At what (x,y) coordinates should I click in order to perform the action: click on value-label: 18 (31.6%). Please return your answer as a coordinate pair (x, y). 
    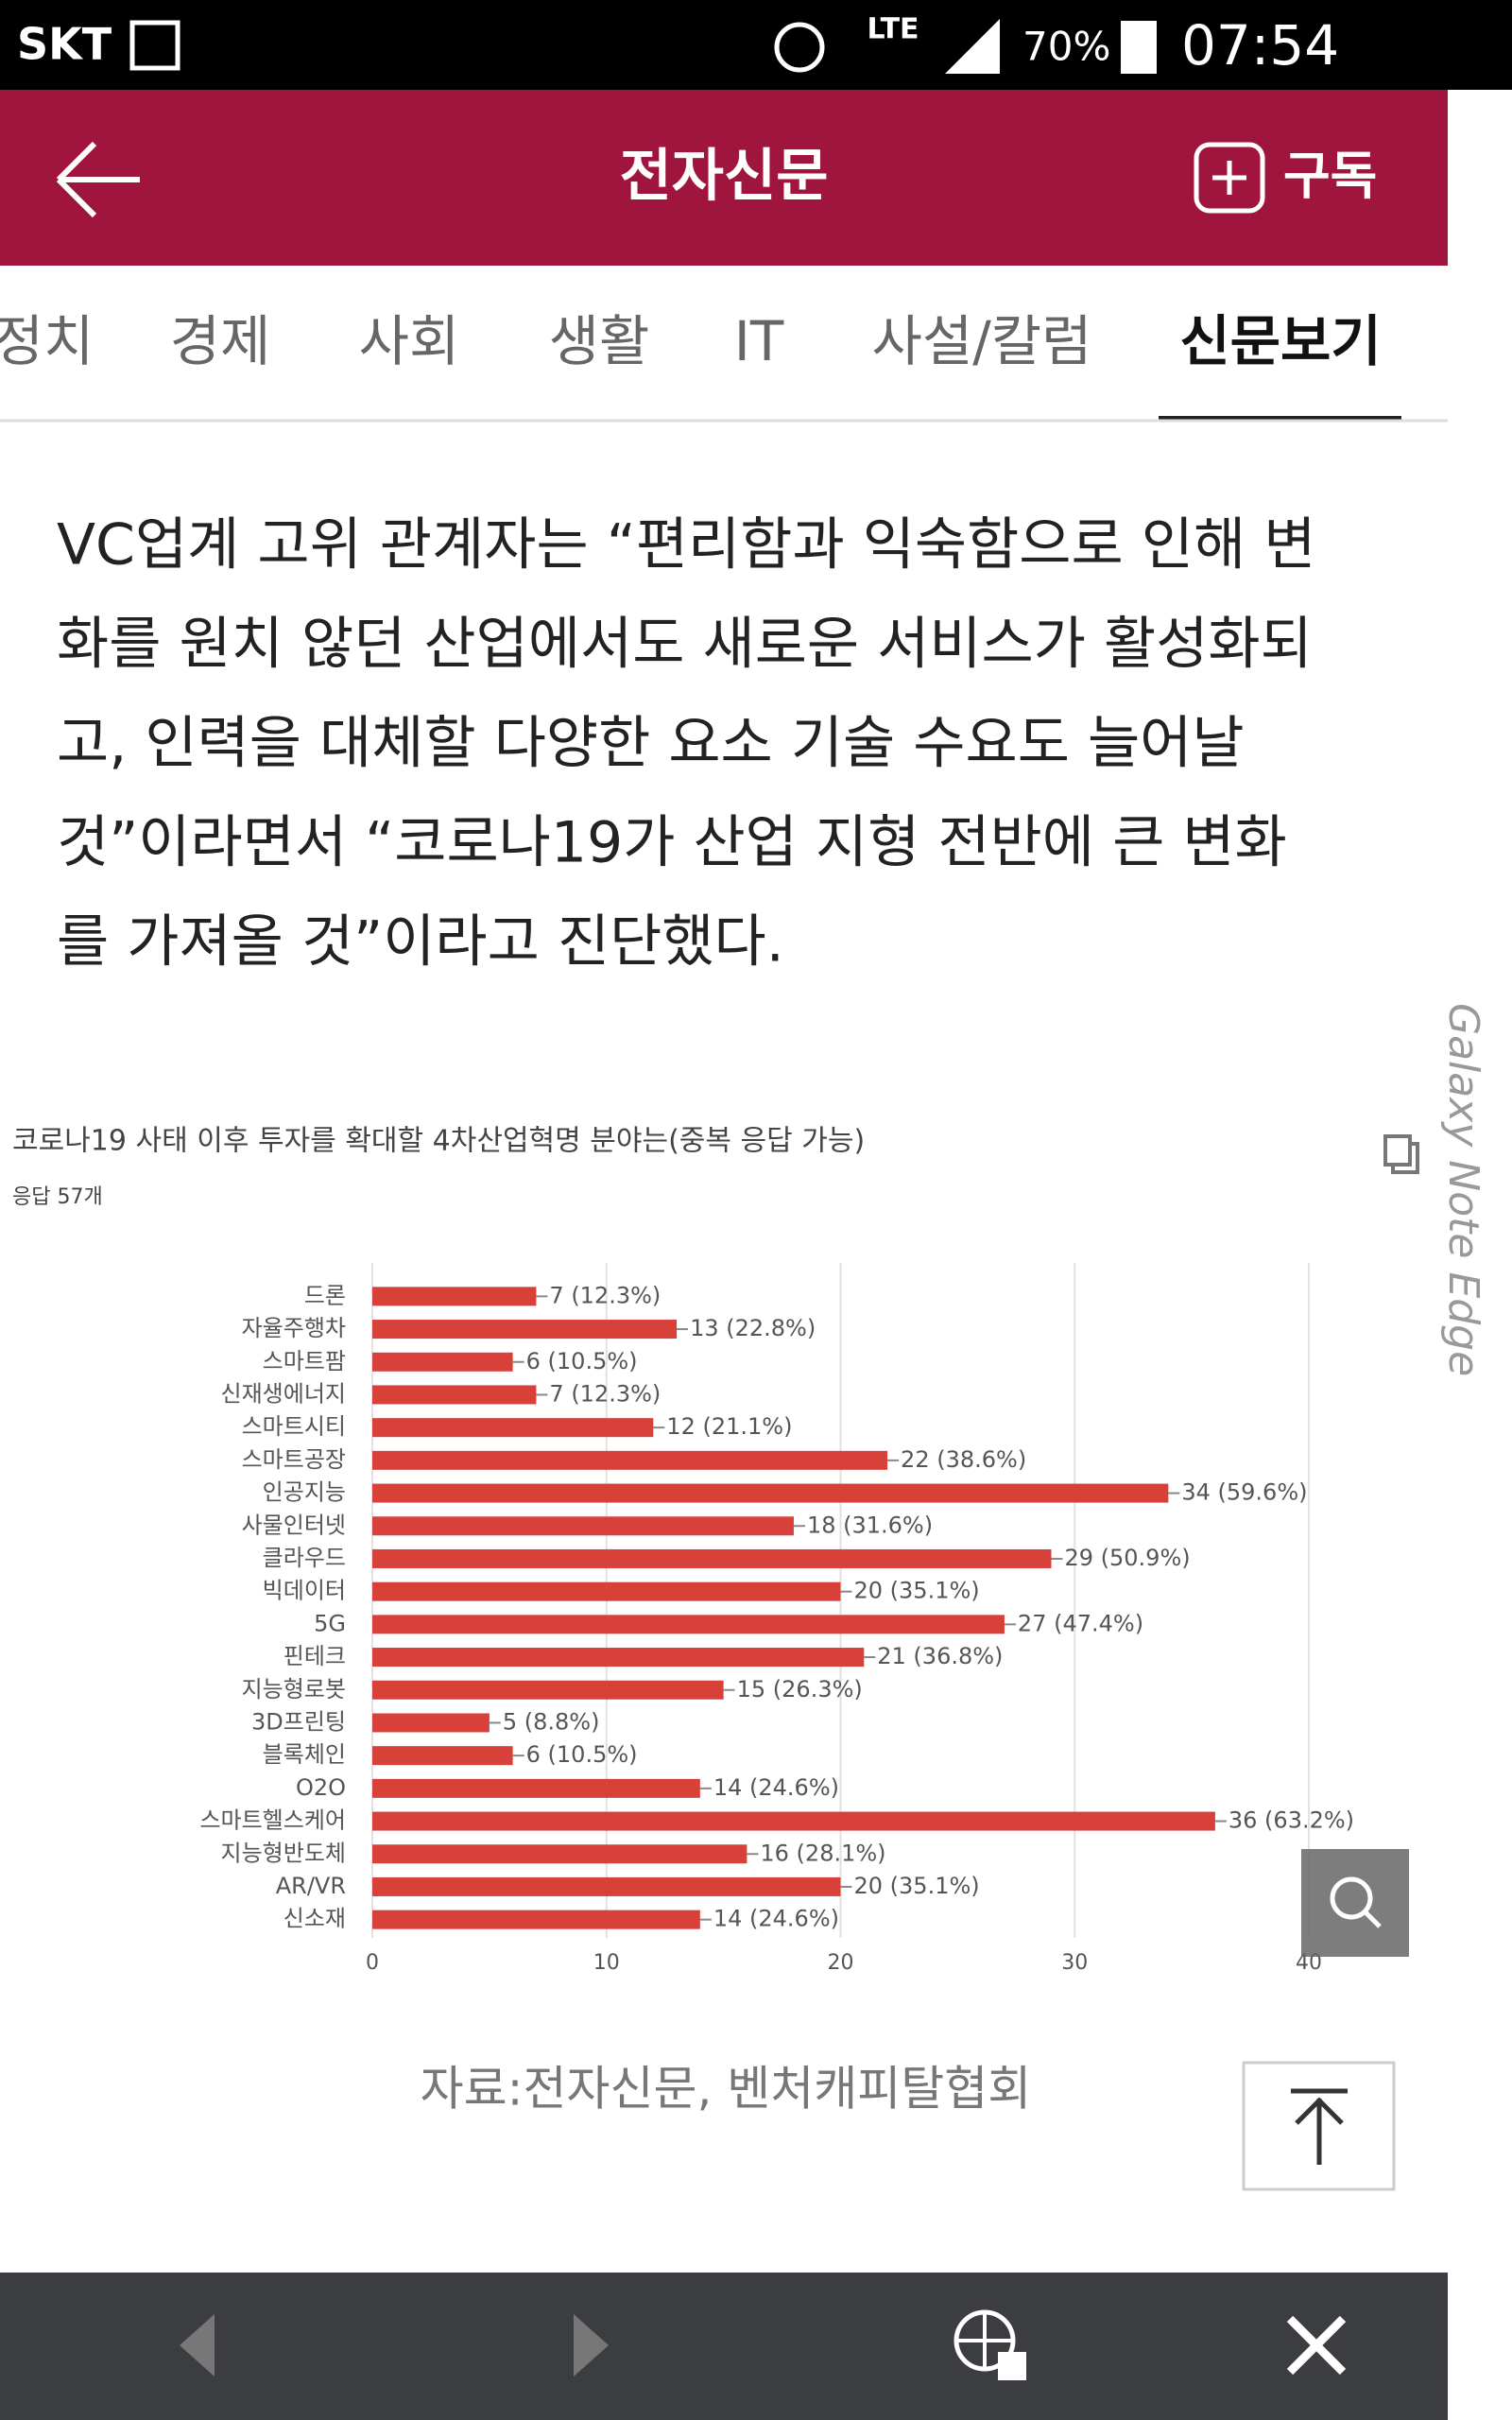
    Looking at the image, I should click on (870, 1525).